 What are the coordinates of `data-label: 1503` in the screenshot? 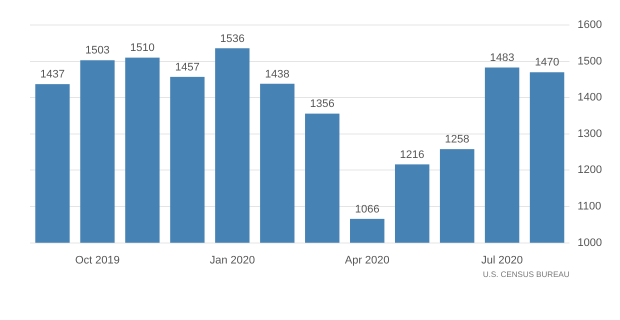 It's located at (97, 50).